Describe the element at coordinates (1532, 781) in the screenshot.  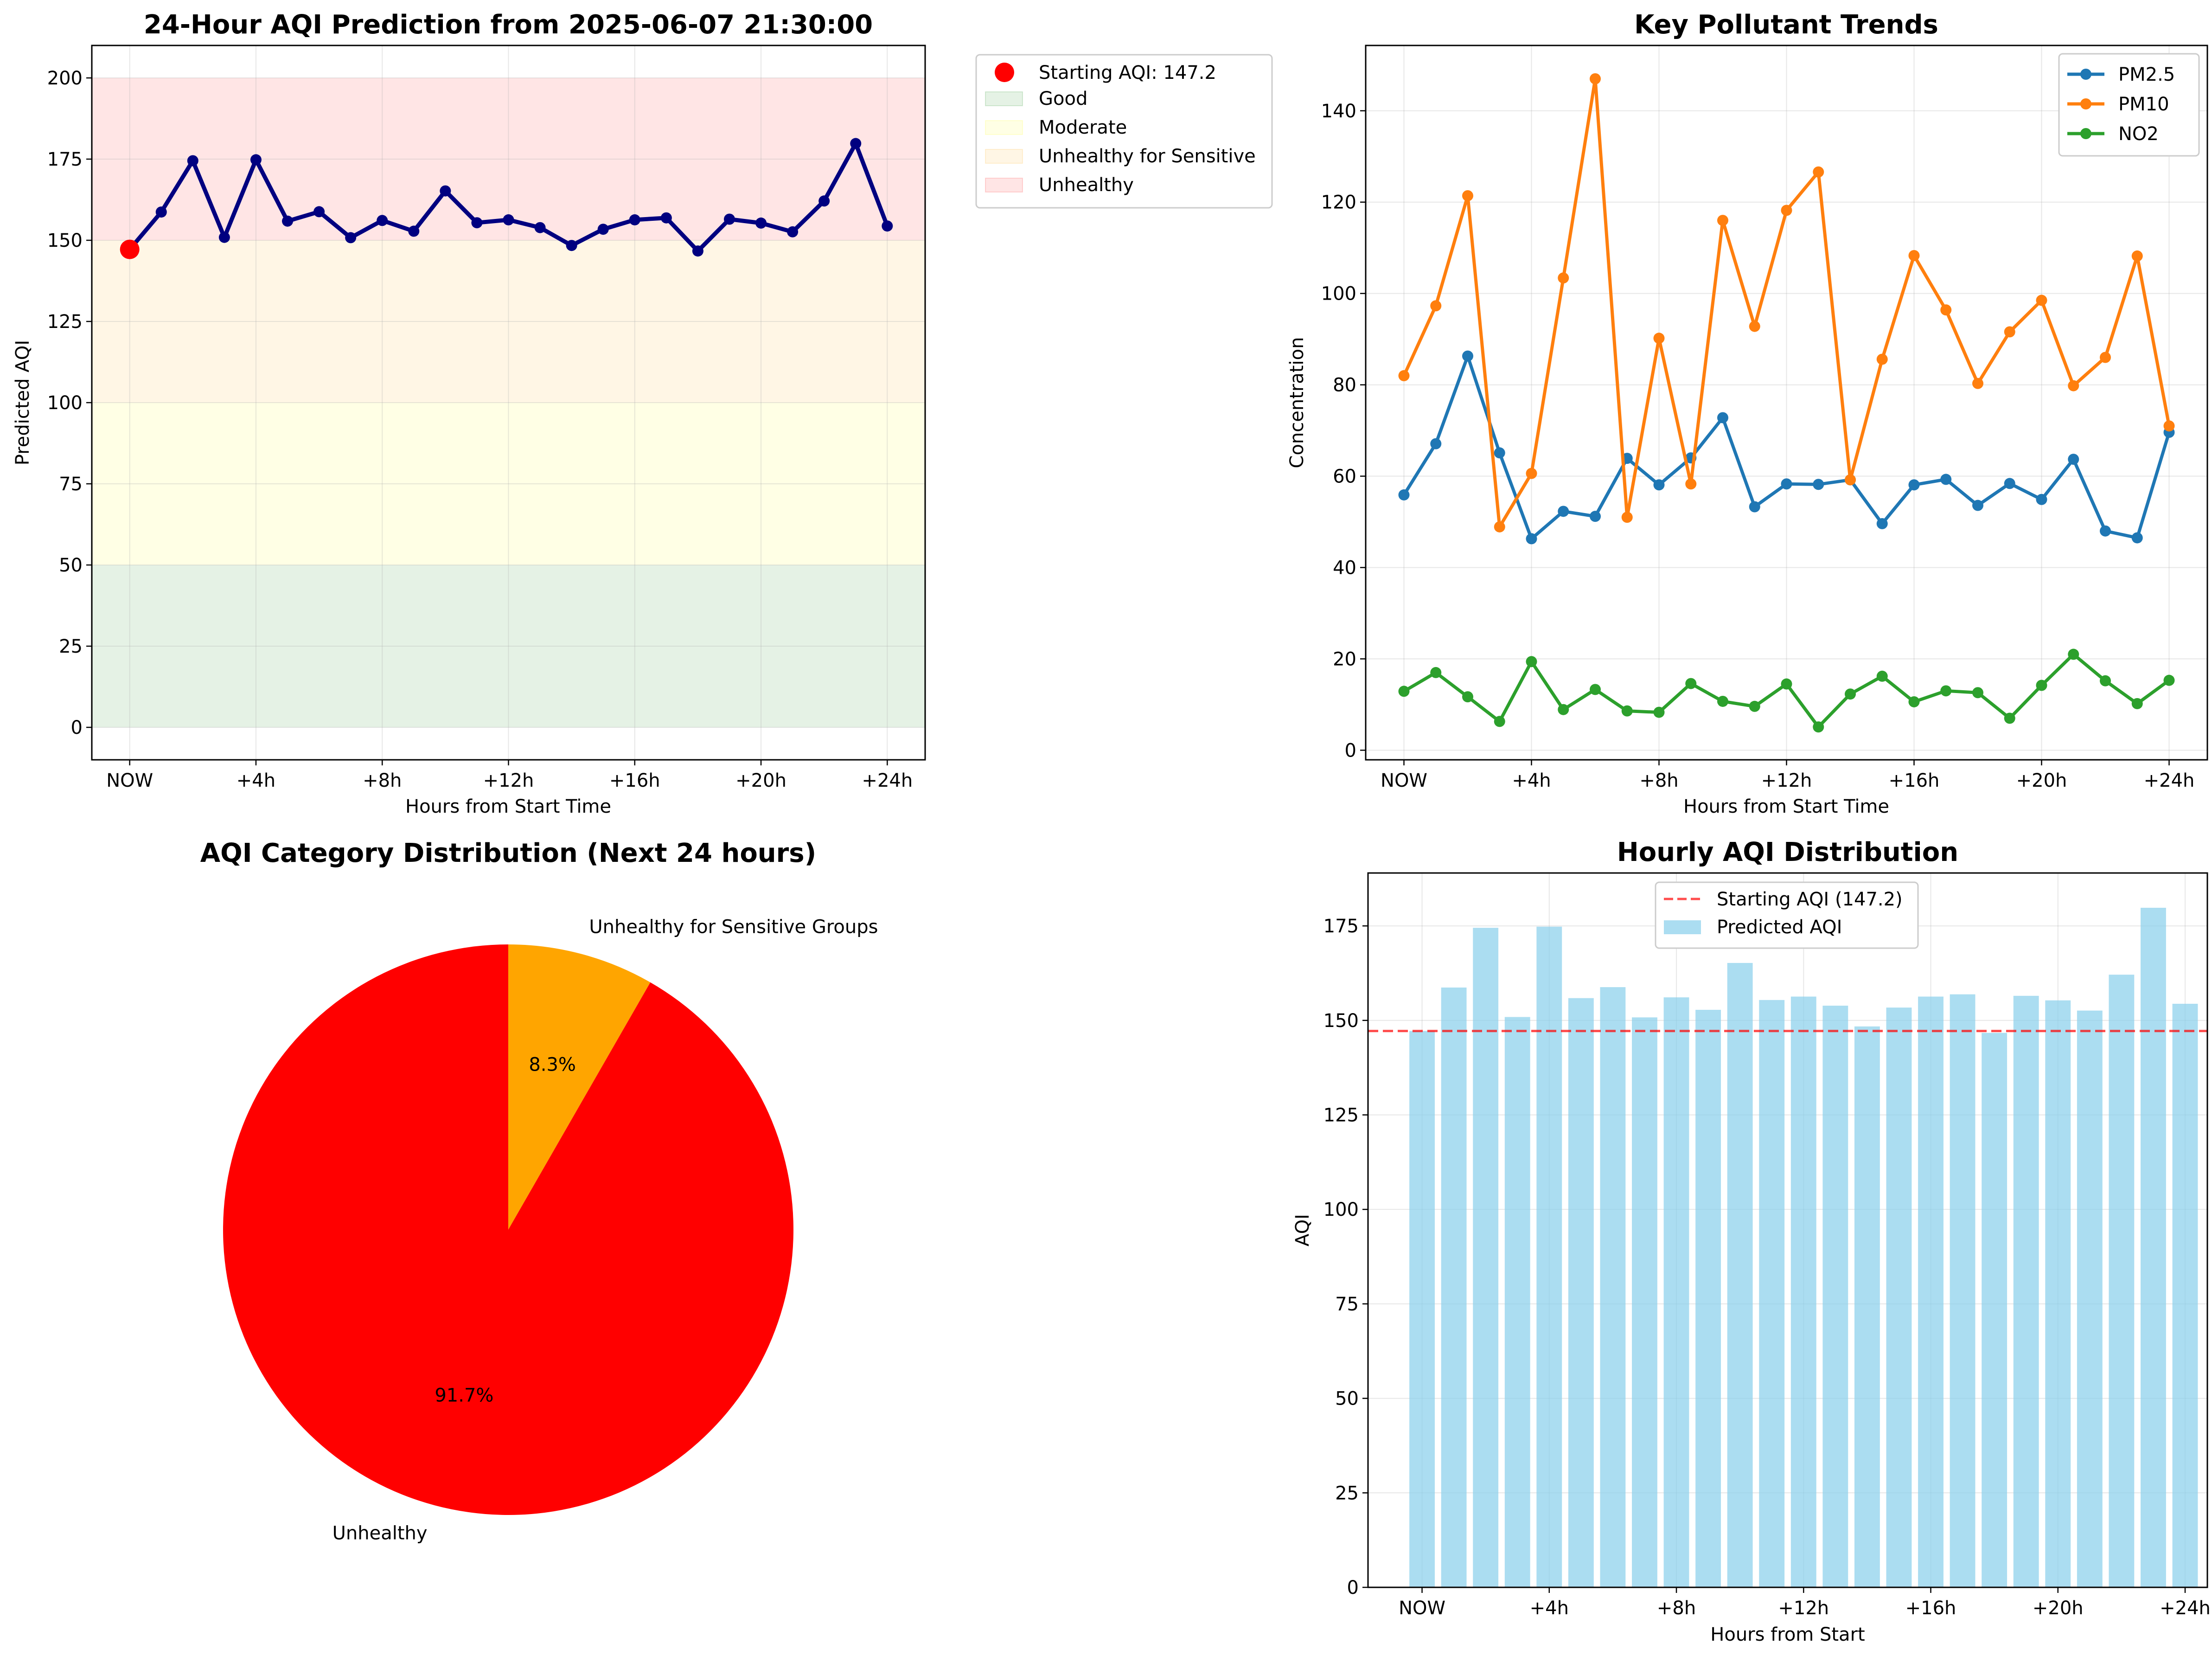
I see `pollutant-trends-x-tick-label: +4h` at that location.